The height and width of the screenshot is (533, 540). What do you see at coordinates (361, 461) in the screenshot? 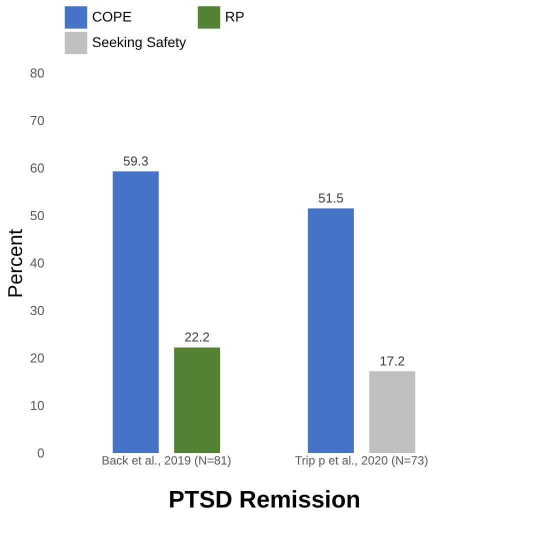
I see `x-tick-label: Trip p et al., 2020 (N=73)` at bounding box center [361, 461].